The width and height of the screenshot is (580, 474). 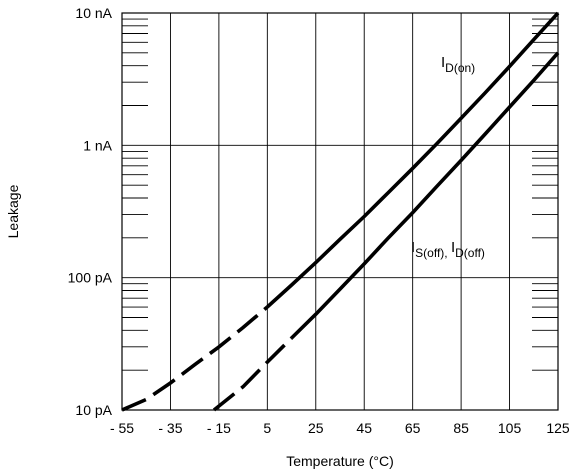 I want to click on label-id-on: ID(on), so click(x=458, y=64).